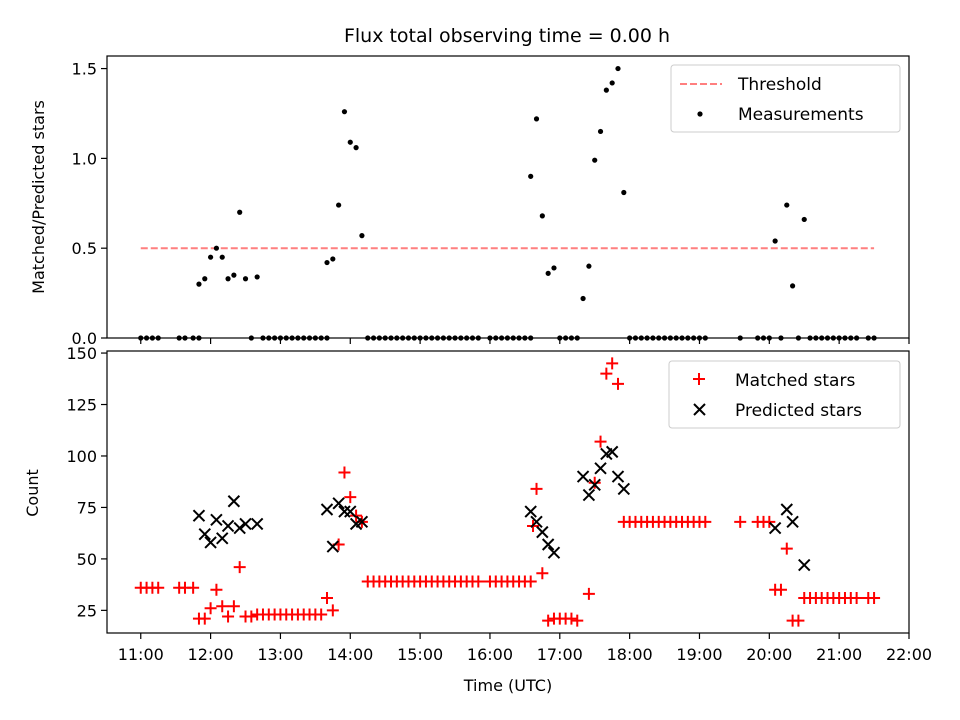 Image resolution: width=960 pixels, height=720 pixels. I want to click on ratio-y-tick-label: 0.0, so click(84, 338).